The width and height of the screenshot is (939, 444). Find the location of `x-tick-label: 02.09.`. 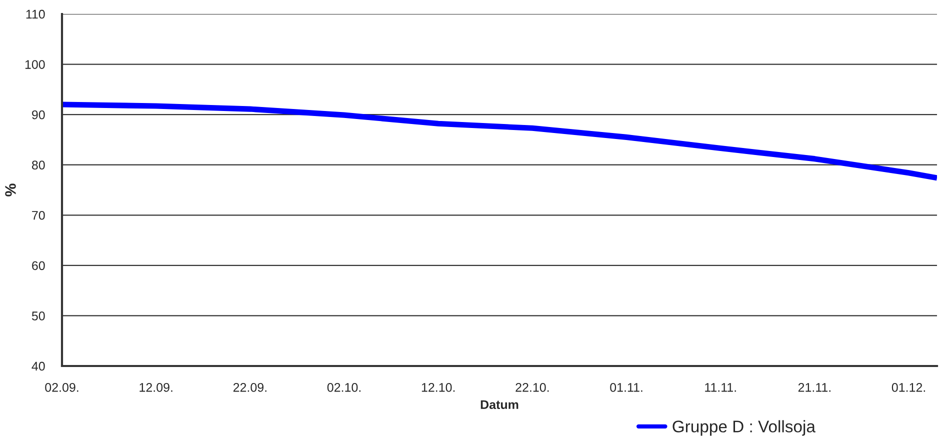

x-tick-label: 02.09. is located at coordinates (61, 387).